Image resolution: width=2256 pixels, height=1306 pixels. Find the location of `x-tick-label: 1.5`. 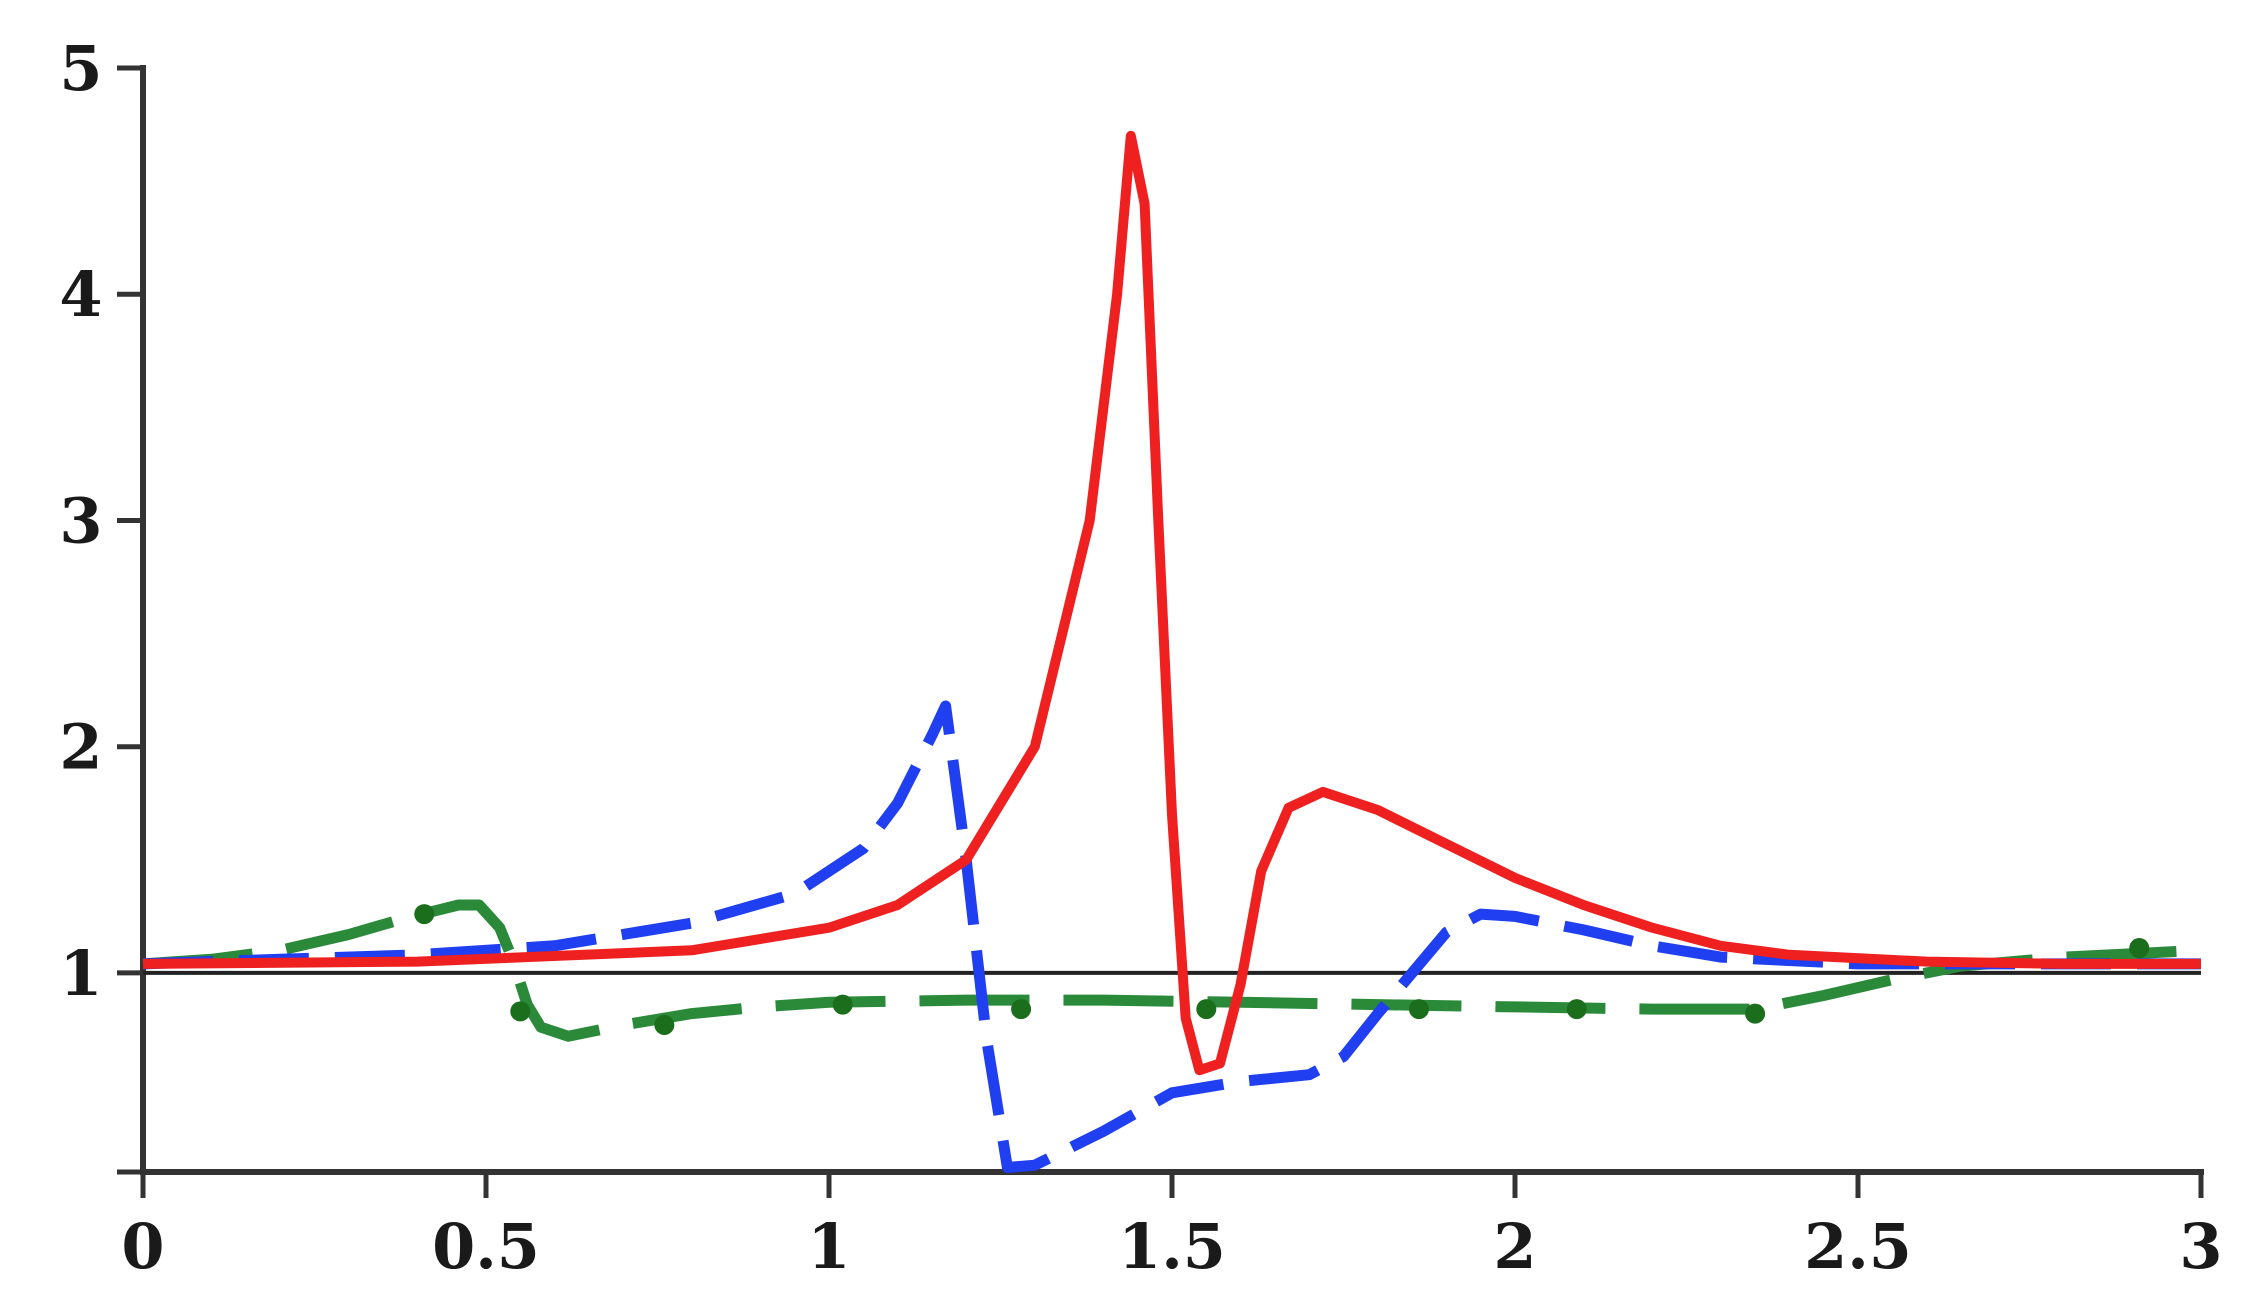

x-tick-label: 1.5 is located at coordinates (1172, 1246).